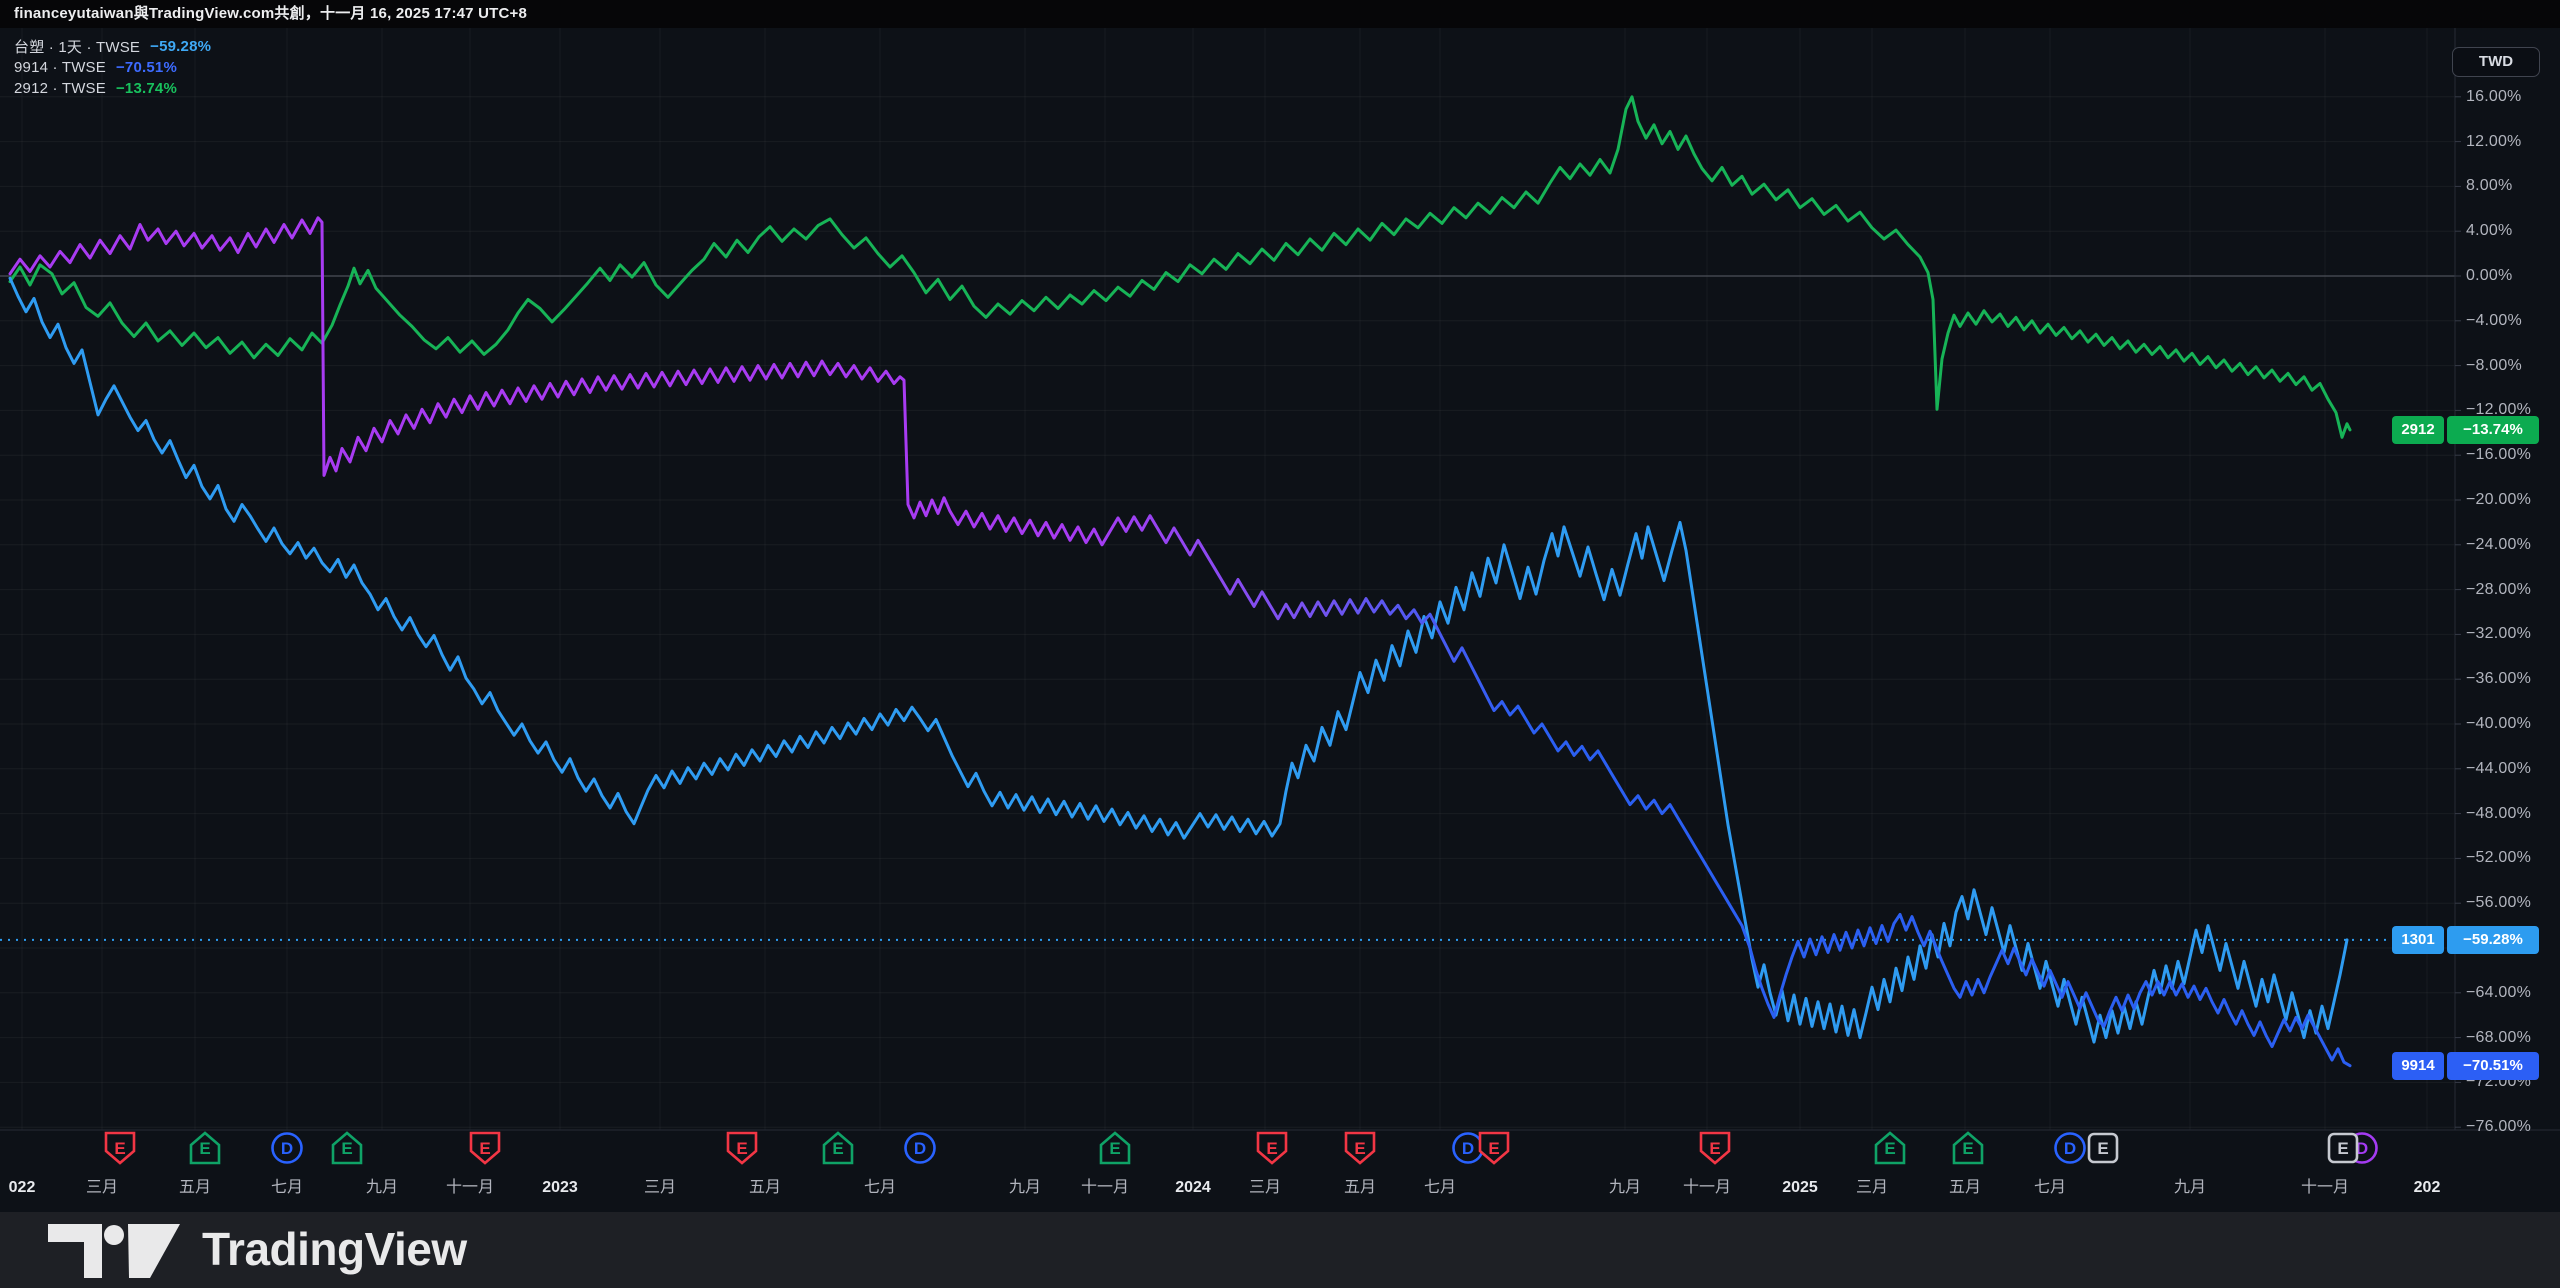 This screenshot has width=2560, height=1288. Describe the element at coordinates (2489, 231) in the screenshot. I see `price-tick-label: 4.00%` at that location.